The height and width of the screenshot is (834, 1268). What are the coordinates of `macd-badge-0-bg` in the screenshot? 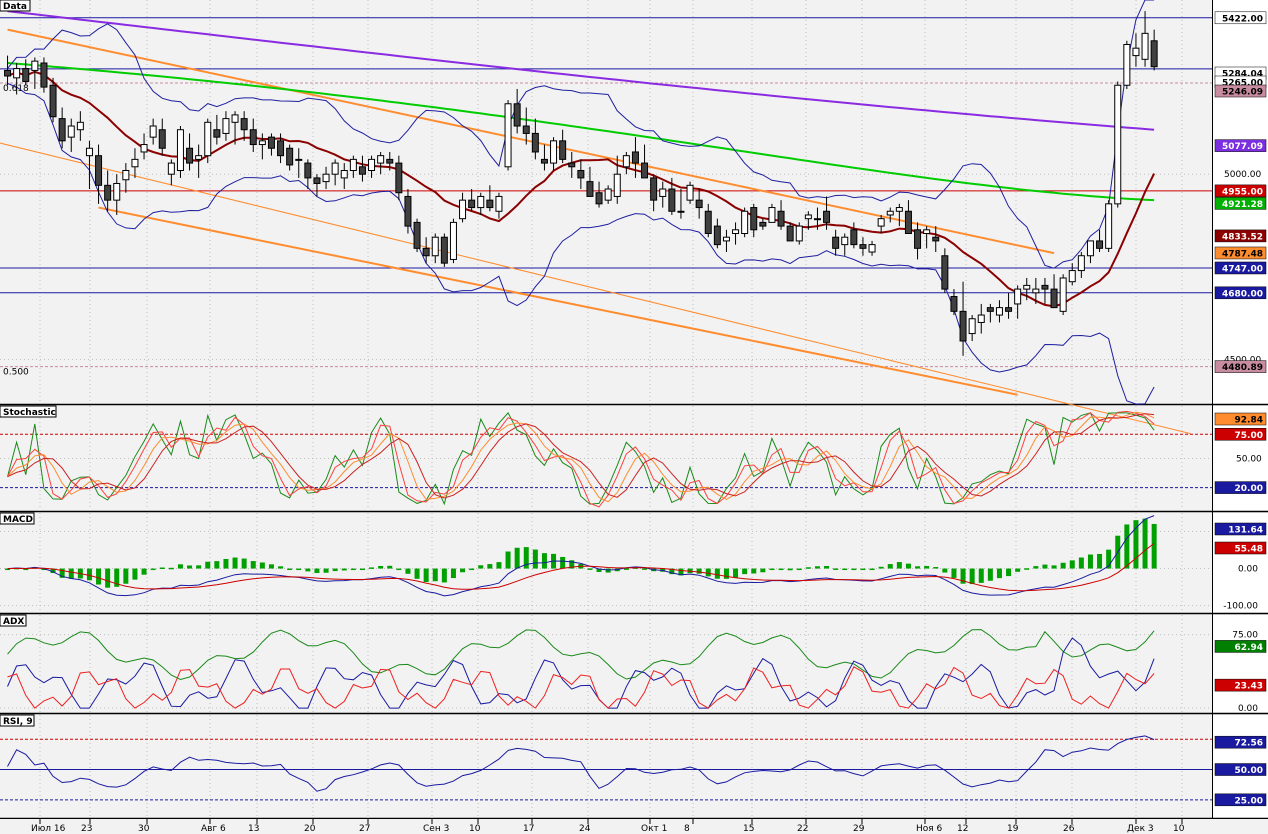 It's located at (1240, 529).